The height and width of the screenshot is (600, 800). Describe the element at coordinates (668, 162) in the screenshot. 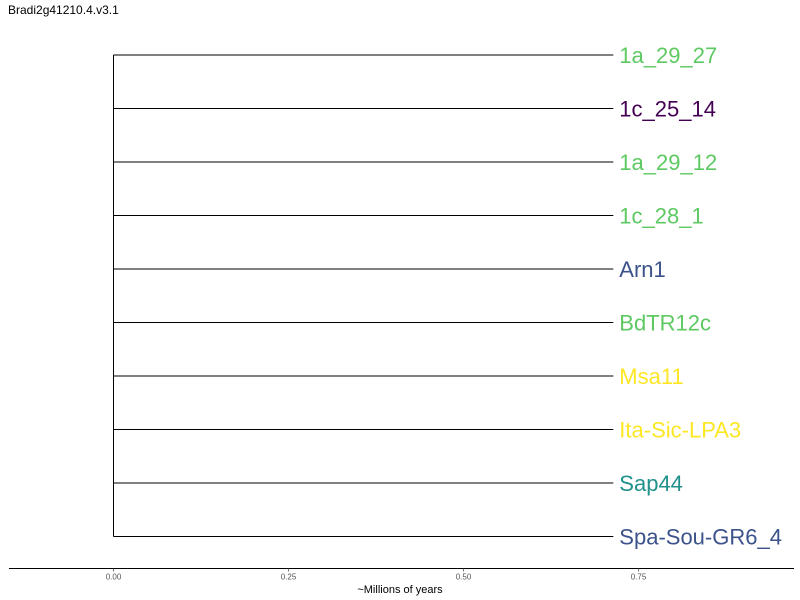

I see `leaf-label: 1a_29_12` at that location.